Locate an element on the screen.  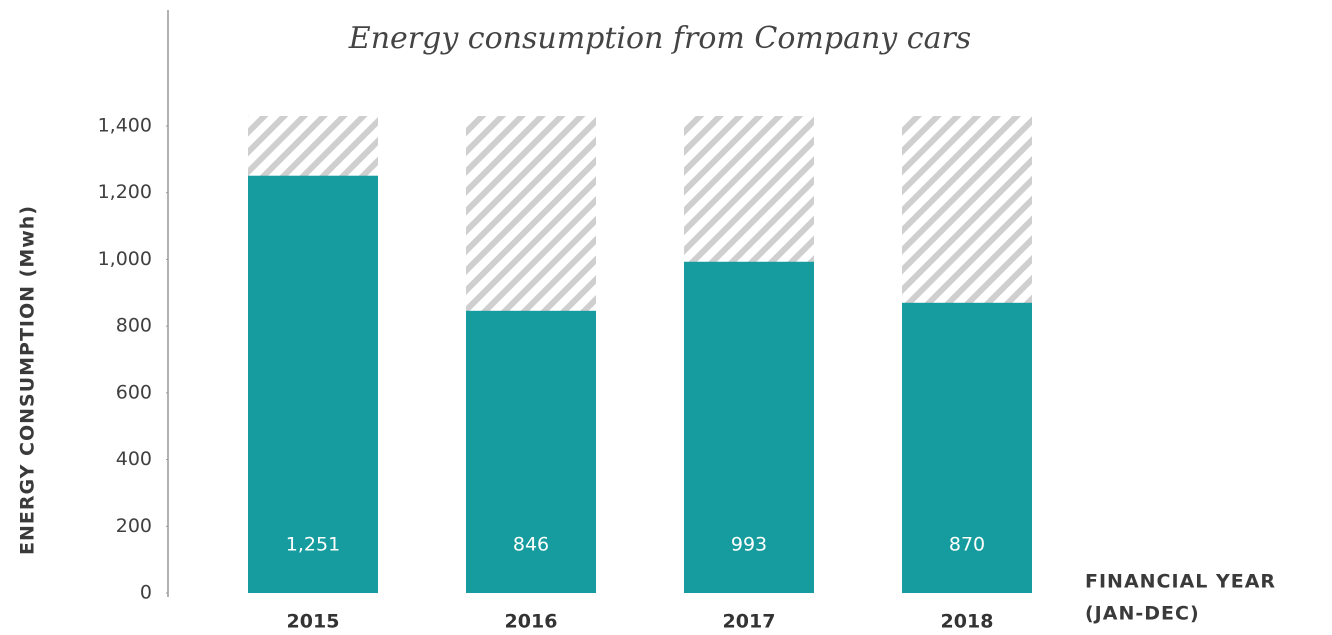
y-tick-label: 600 is located at coordinates (134, 392).